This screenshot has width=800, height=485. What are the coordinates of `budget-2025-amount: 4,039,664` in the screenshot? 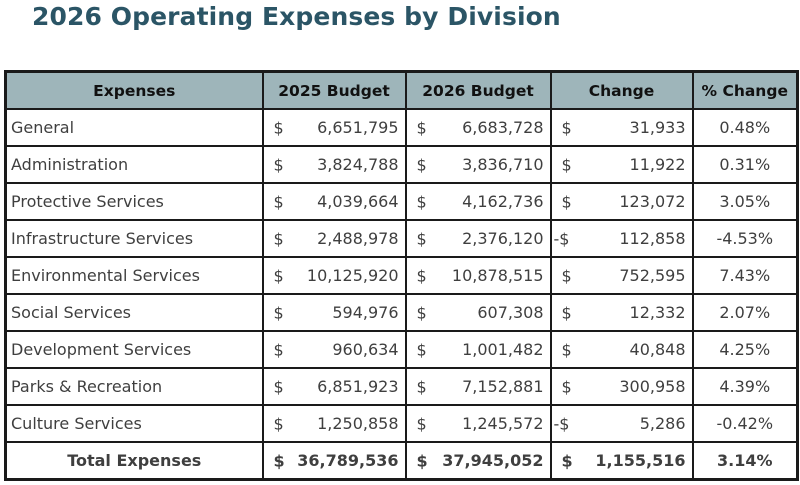 It's located at (358, 201).